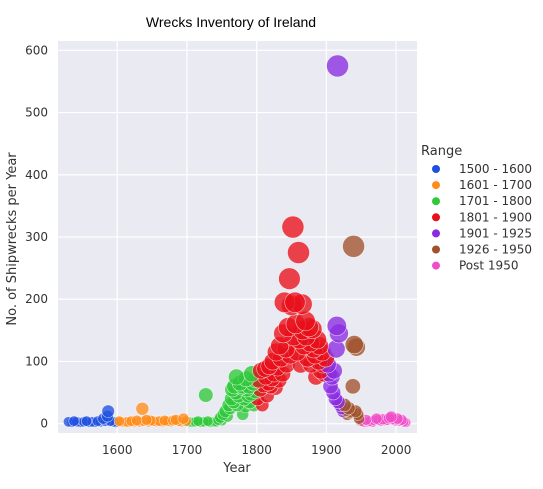 The height and width of the screenshot is (489, 543). What do you see at coordinates (488, 266) in the screenshot?
I see `legend-label: Post 1950` at bounding box center [488, 266].